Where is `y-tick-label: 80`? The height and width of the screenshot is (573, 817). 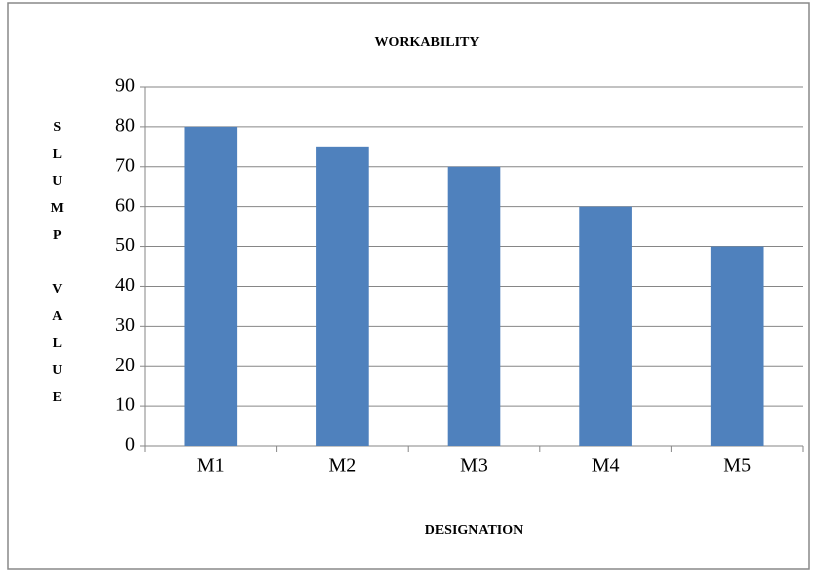 y-tick-label: 80 is located at coordinates (125, 125).